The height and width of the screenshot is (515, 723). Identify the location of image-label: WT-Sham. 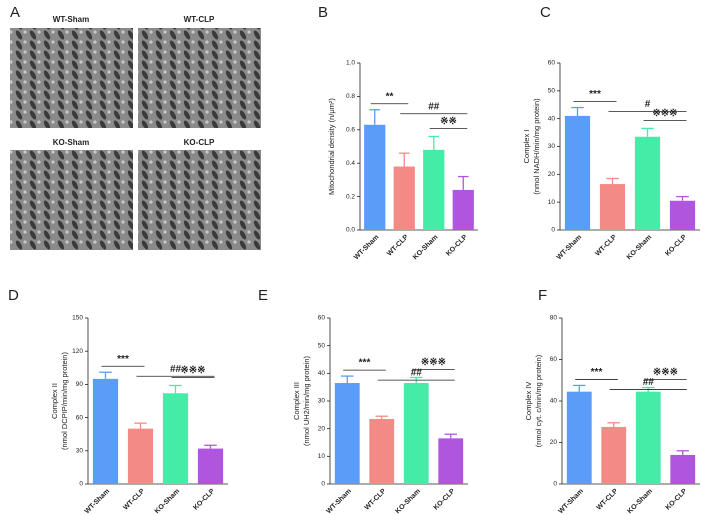
(71, 19).